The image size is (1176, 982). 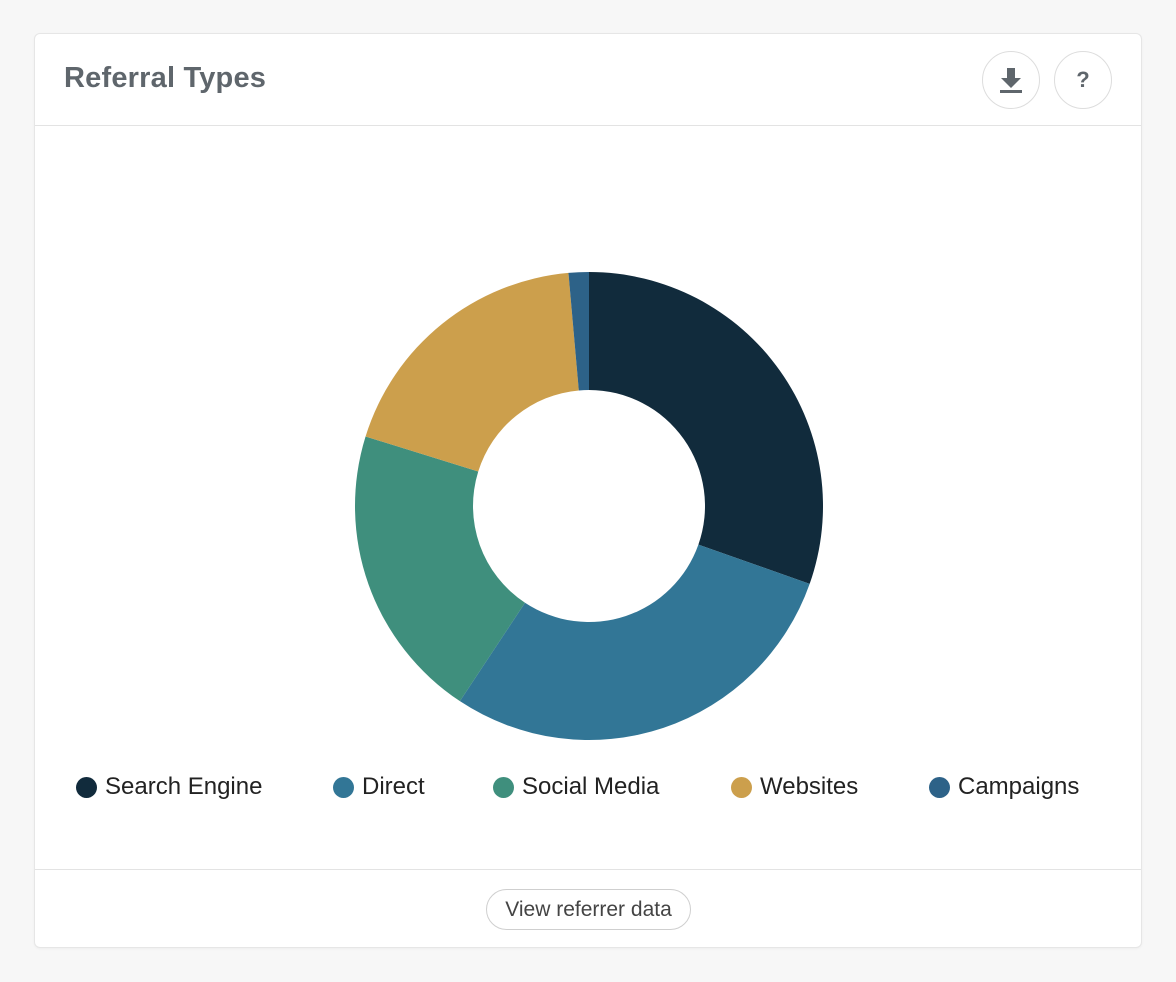 I want to click on card-header: Referral Types ?, so click(x=588, y=80).